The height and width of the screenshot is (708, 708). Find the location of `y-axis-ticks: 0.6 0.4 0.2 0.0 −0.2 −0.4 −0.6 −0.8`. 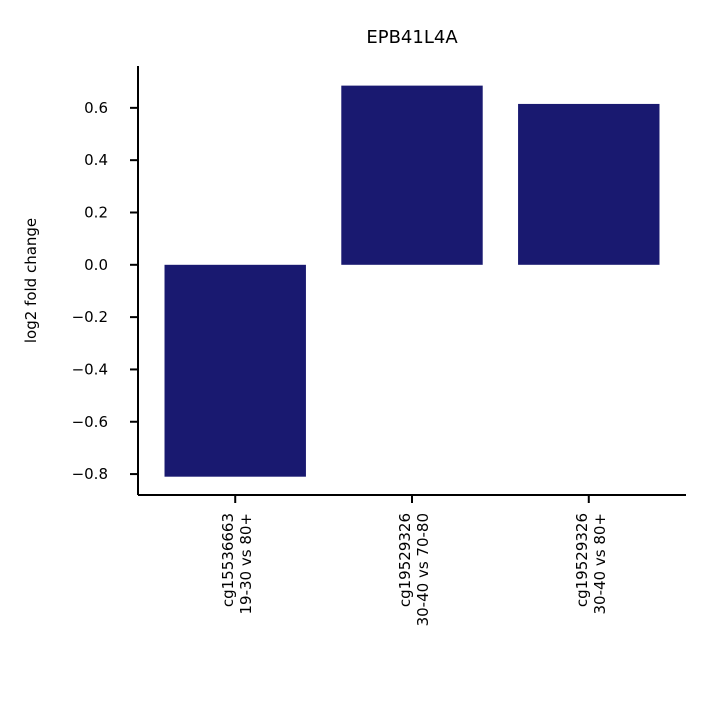

y-axis-ticks: 0.6 0.4 0.2 0.0 −0.2 −0.4 −0.6 −0.8 is located at coordinates (105, 291).